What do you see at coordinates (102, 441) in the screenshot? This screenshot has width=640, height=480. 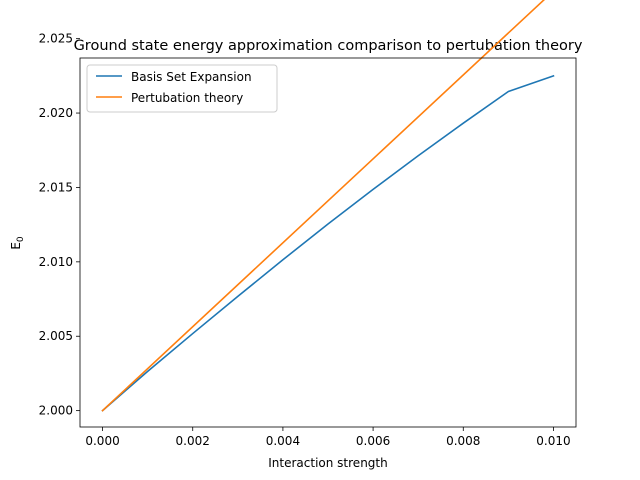 I see `x-tick-label: 0.000` at bounding box center [102, 441].